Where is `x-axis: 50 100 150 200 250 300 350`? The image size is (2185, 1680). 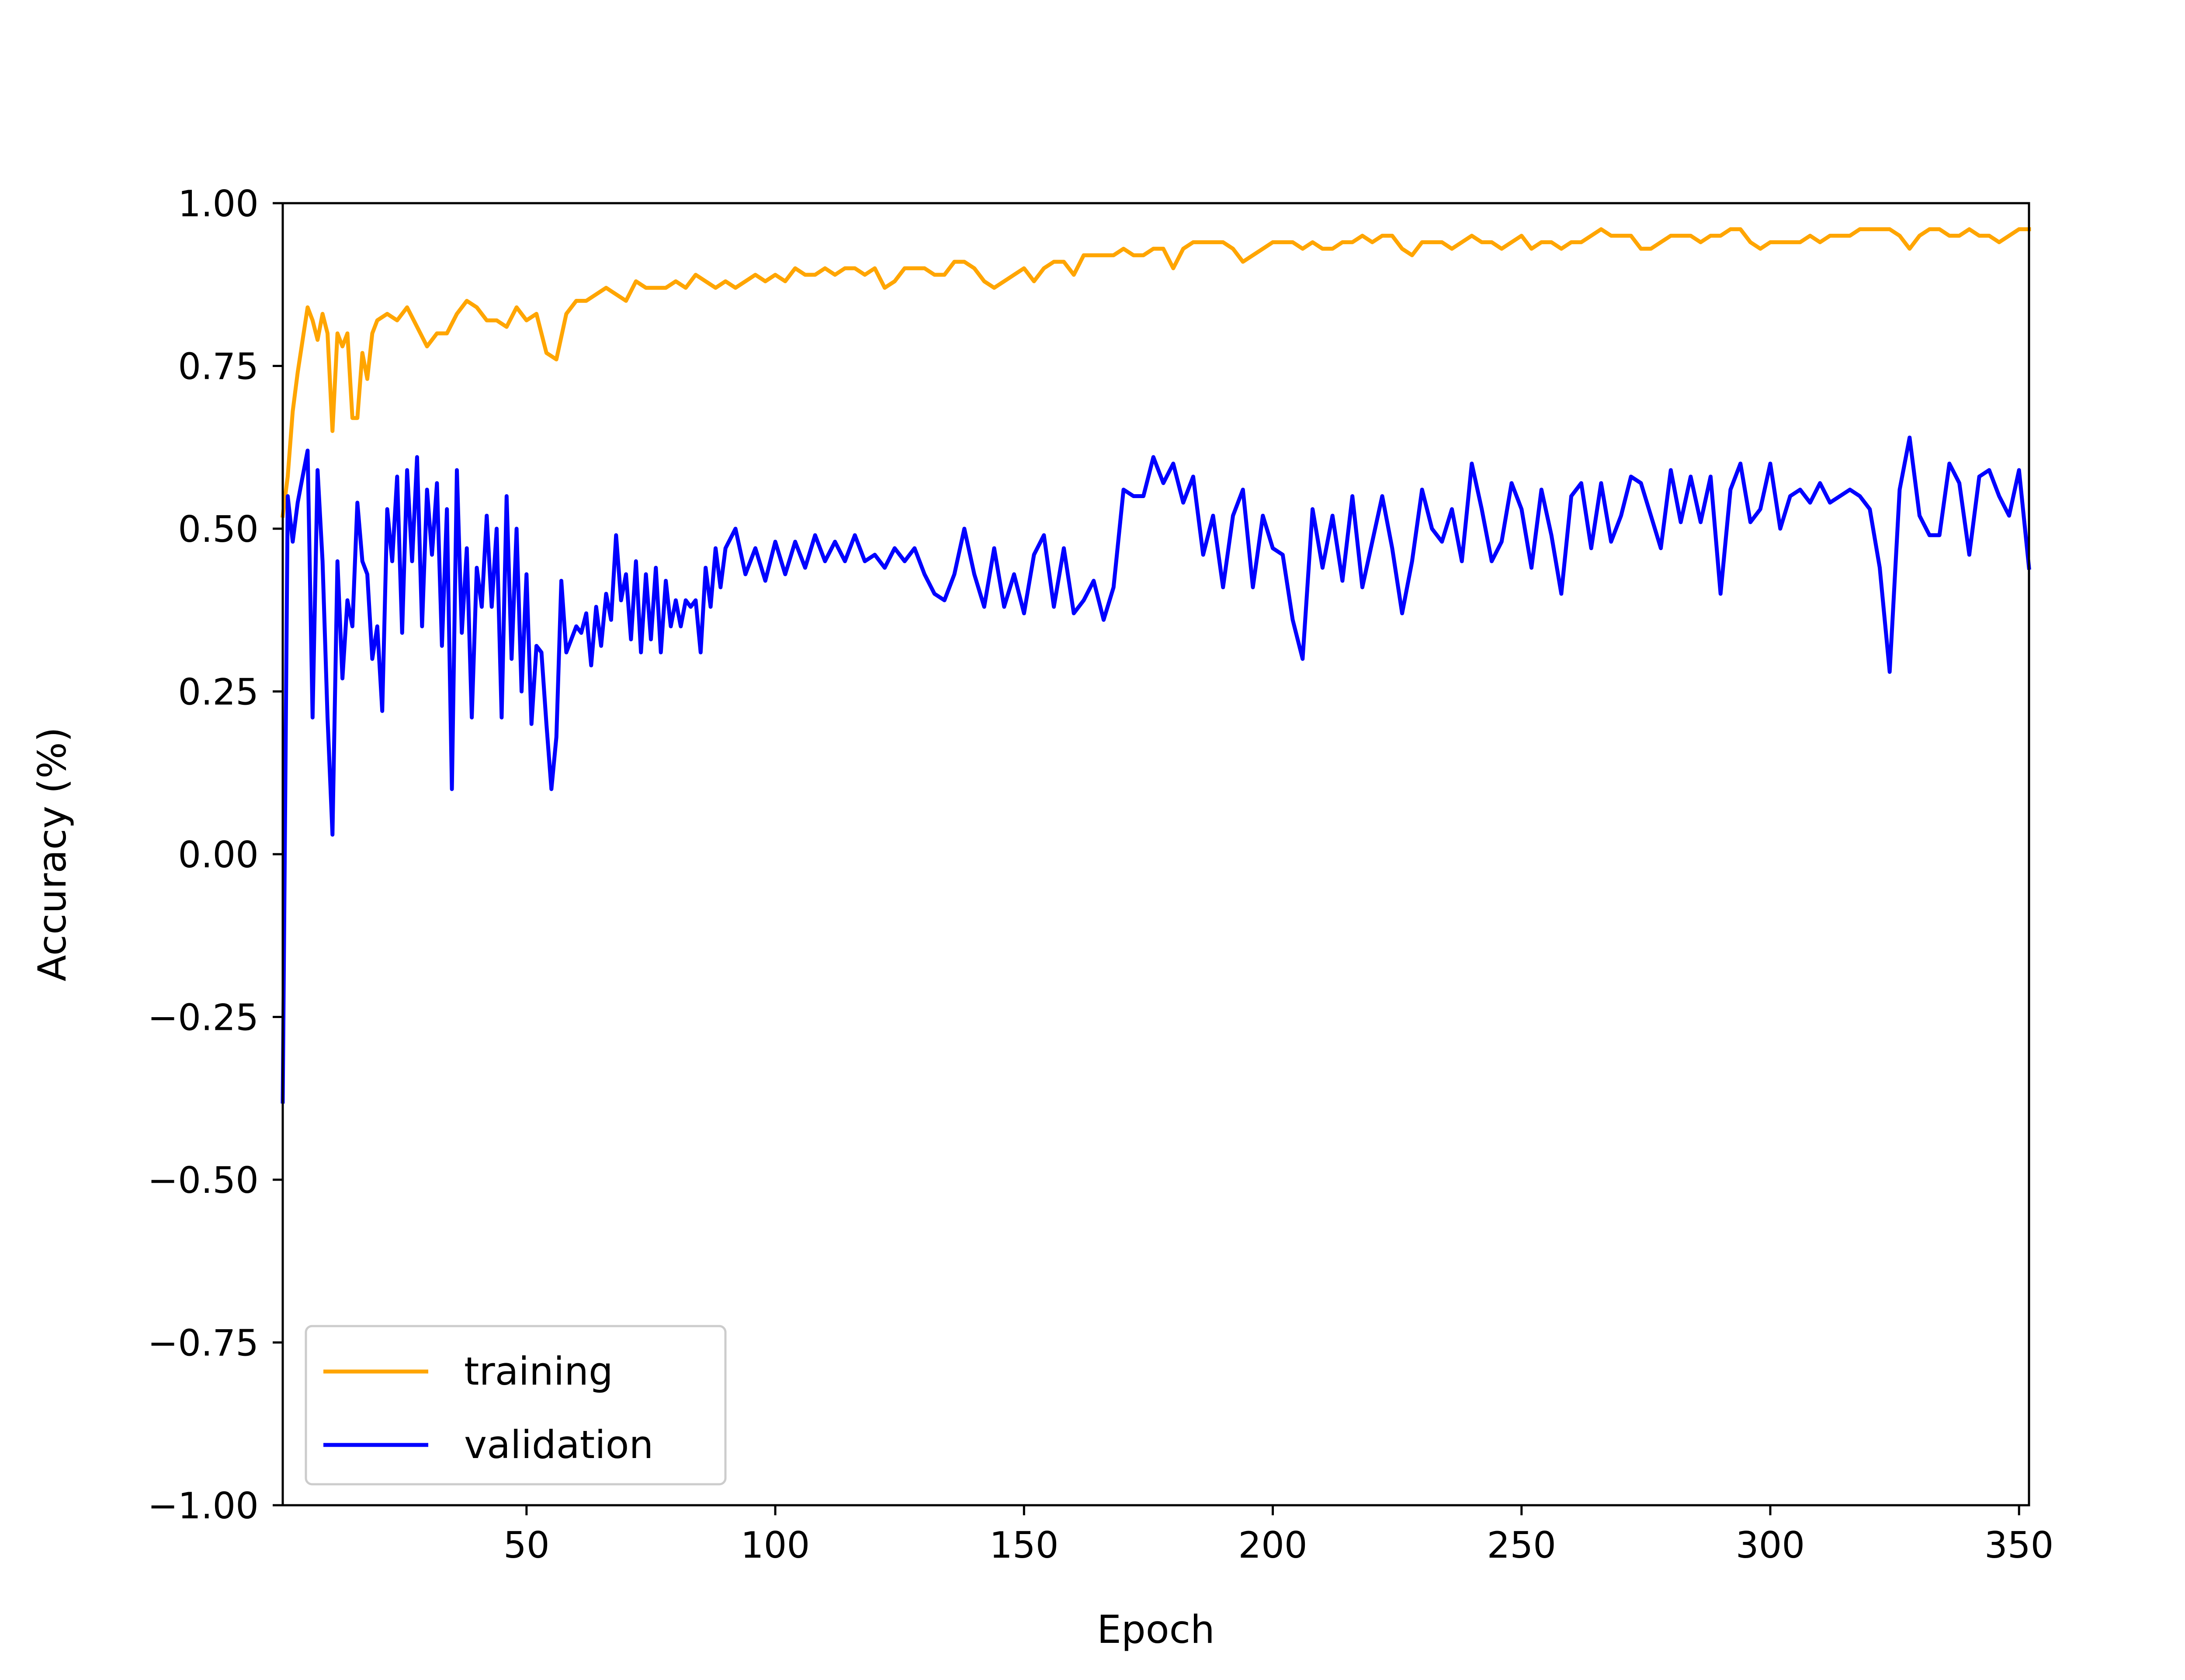
x-axis: 50 100 150 200 250 300 350 is located at coordinates (1278, 1535).